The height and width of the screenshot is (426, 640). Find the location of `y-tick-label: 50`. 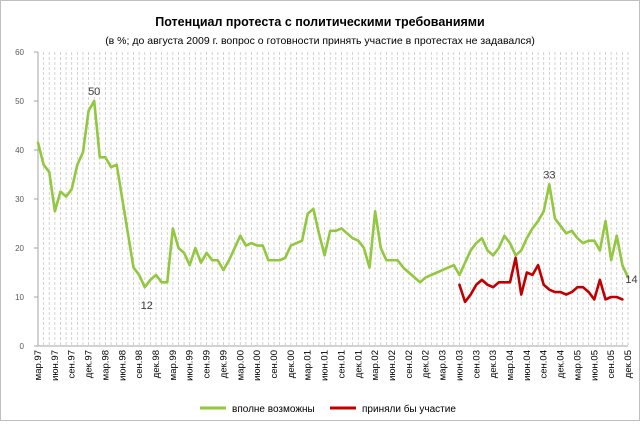

y-tick-label: 50 is located at coordinates (19, 101).